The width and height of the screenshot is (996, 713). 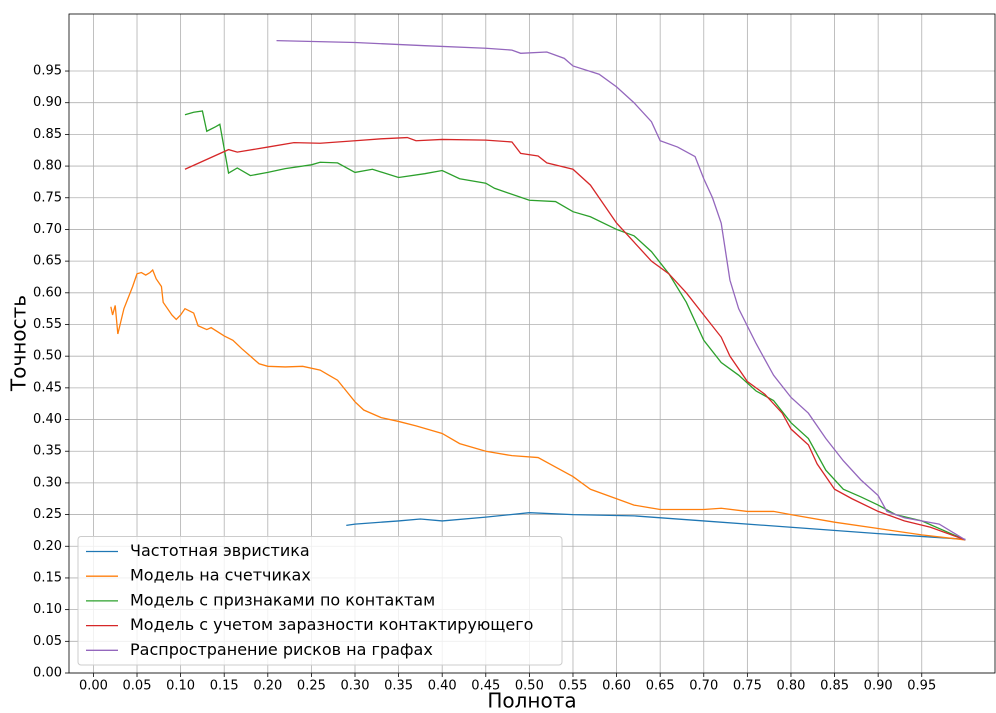 What do you see at coordinates (921, 686) in the screenshot?
I see `x-tick-label: 0.95` at bounding box center [921, 686].